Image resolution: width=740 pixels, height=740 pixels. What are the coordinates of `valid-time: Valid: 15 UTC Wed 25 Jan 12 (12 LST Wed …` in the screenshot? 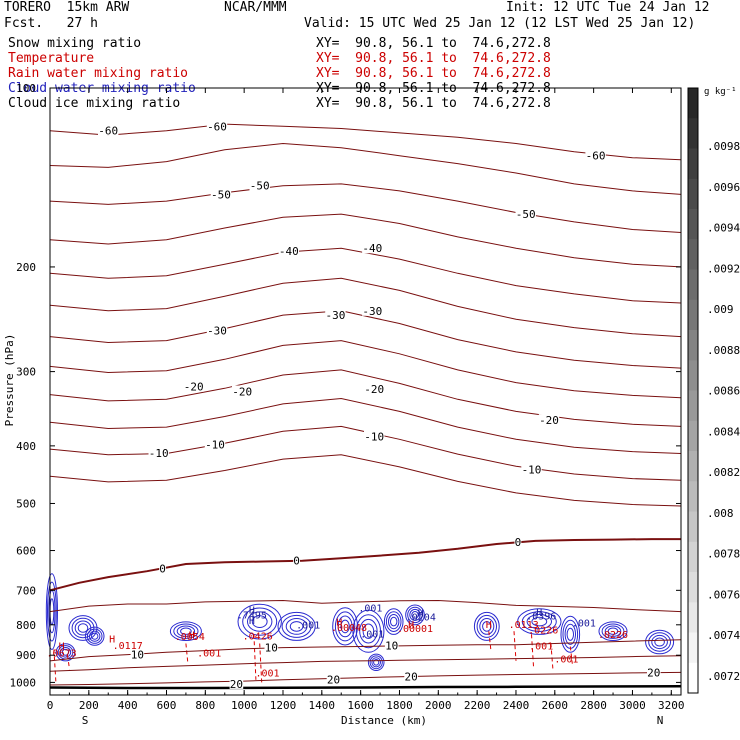 It's located at (500, 23).